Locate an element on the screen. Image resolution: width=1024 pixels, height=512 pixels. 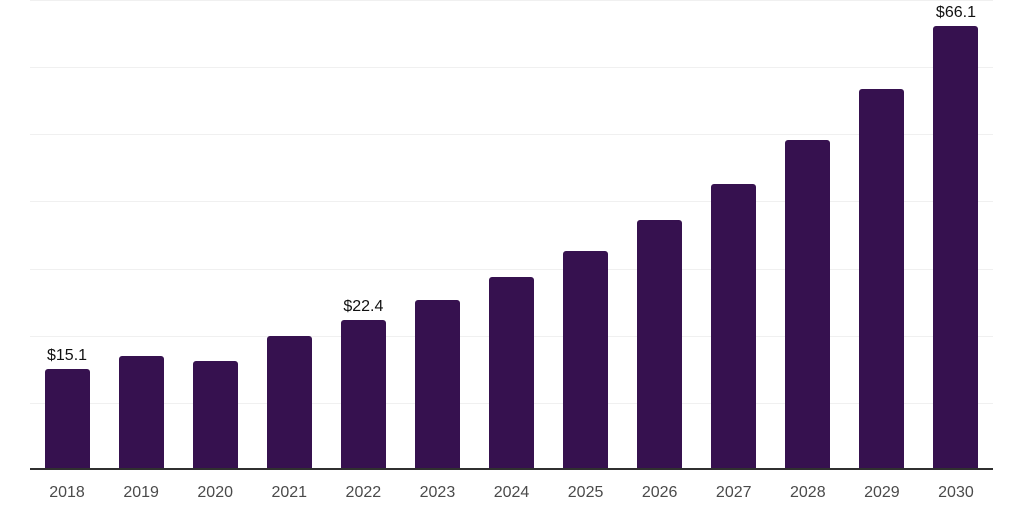
x-axis-line is located at coordinates (511, 469).